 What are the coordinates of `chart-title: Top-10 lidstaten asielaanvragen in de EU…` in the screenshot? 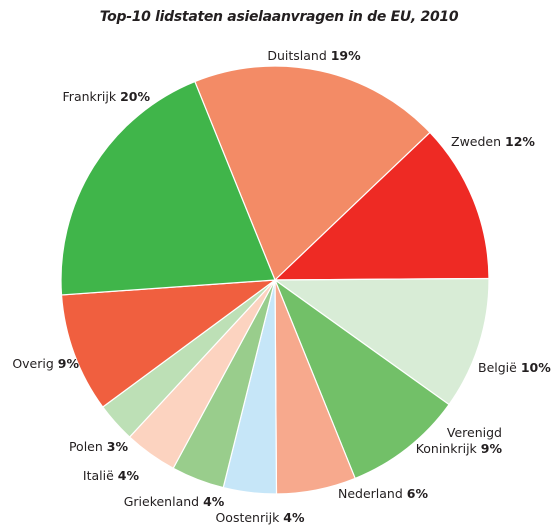 It's located at (279, 17).